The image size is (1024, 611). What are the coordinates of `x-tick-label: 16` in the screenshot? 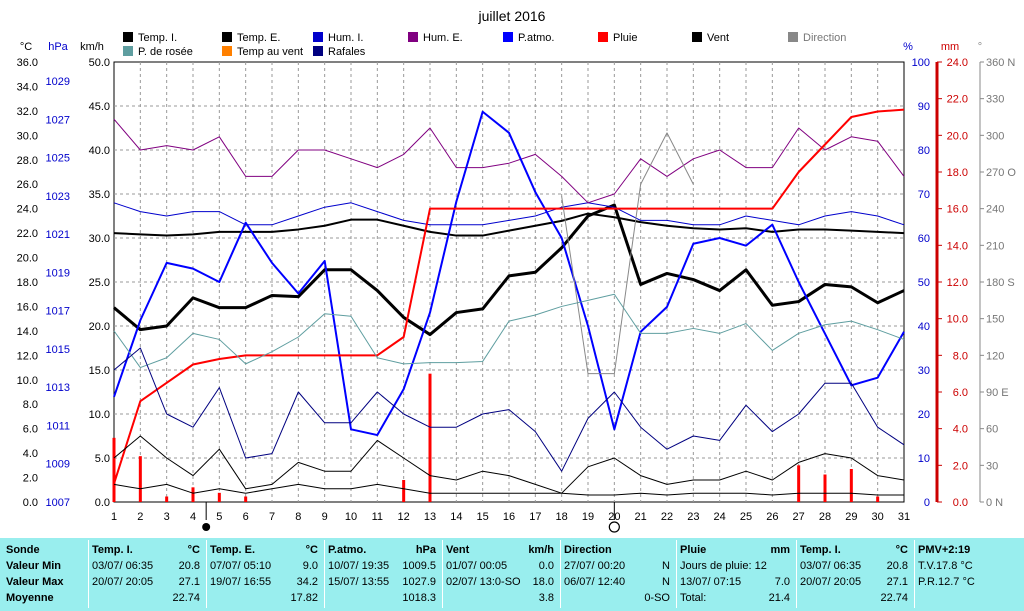 It's located at (509, 517).